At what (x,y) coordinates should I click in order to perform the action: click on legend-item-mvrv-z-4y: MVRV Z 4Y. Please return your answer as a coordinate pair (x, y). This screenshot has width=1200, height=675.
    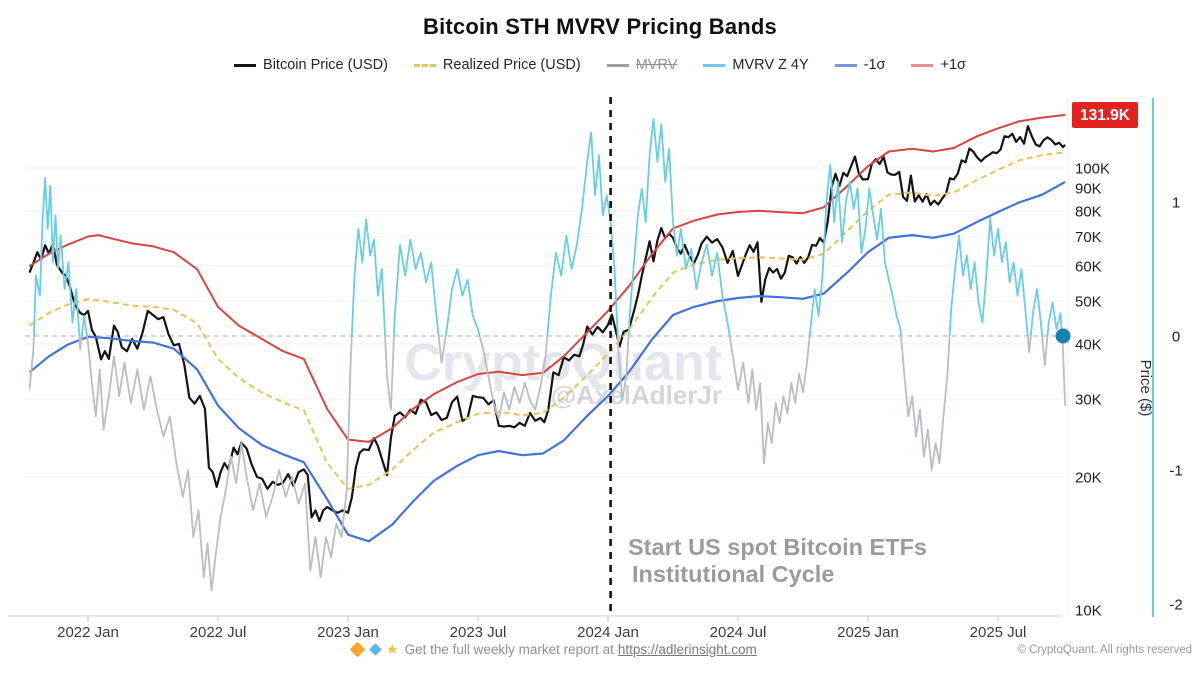
    Looking at the image, I should click on (756, 65).